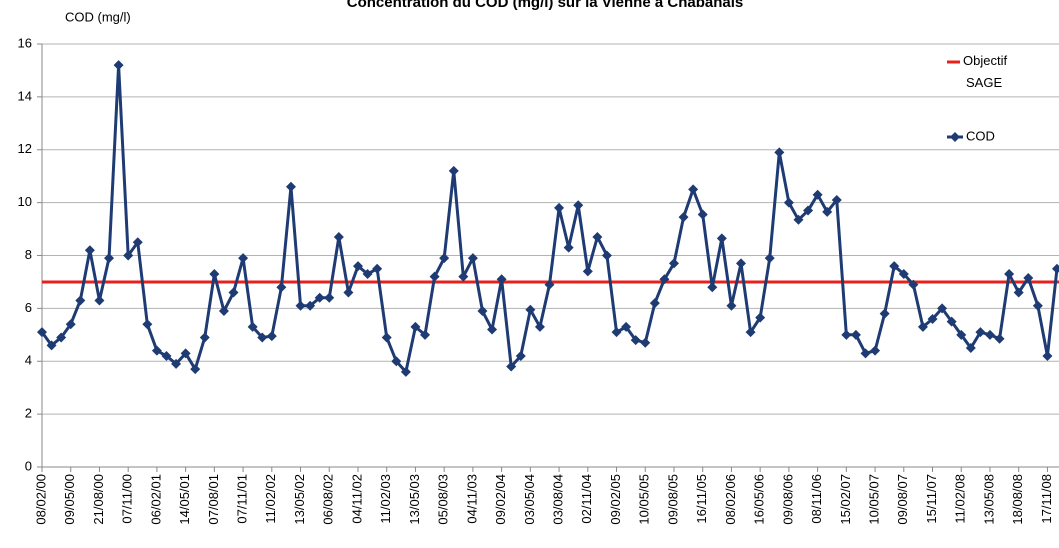 The width and height of the screenshot is (1059, 548). Describe the element at coordinates (25, 42) in the screenshot. I see `y-tick-label: 16` at that location.